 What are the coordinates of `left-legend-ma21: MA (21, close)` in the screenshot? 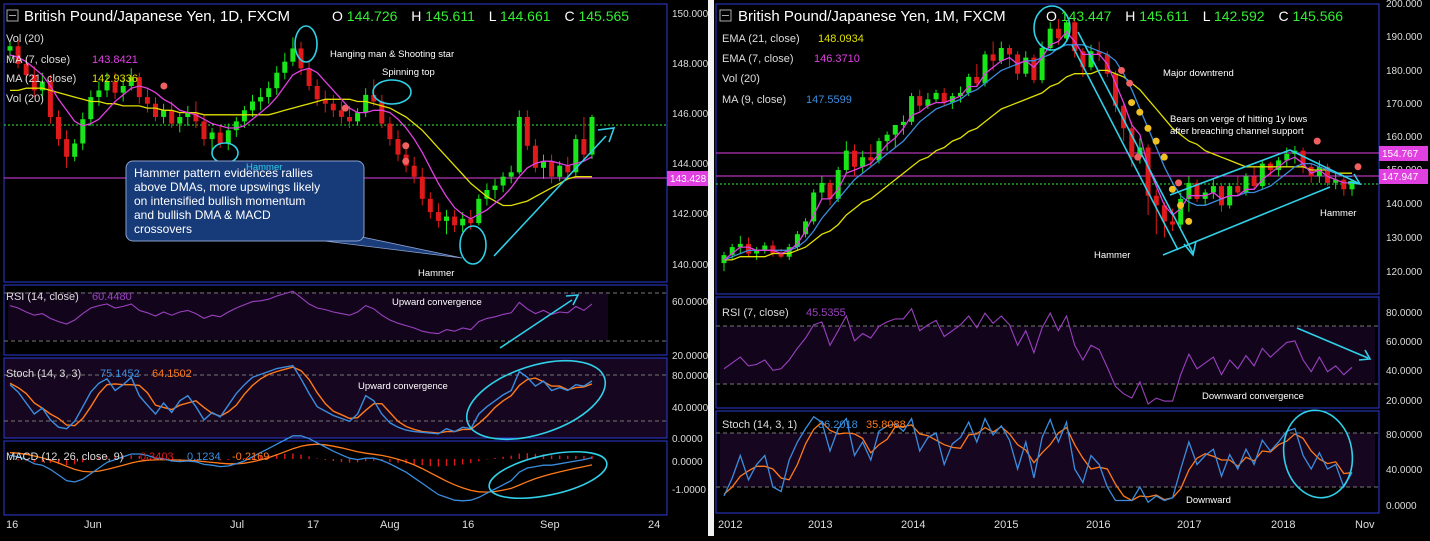 It's located at (41, 79).